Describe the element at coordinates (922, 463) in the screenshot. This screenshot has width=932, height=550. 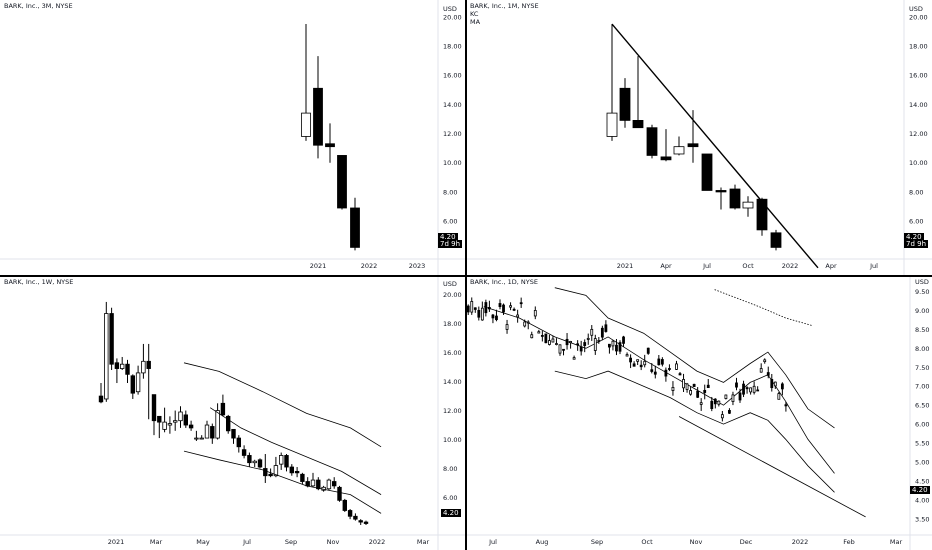
I see `y-tick-label: 5.00` at that location.